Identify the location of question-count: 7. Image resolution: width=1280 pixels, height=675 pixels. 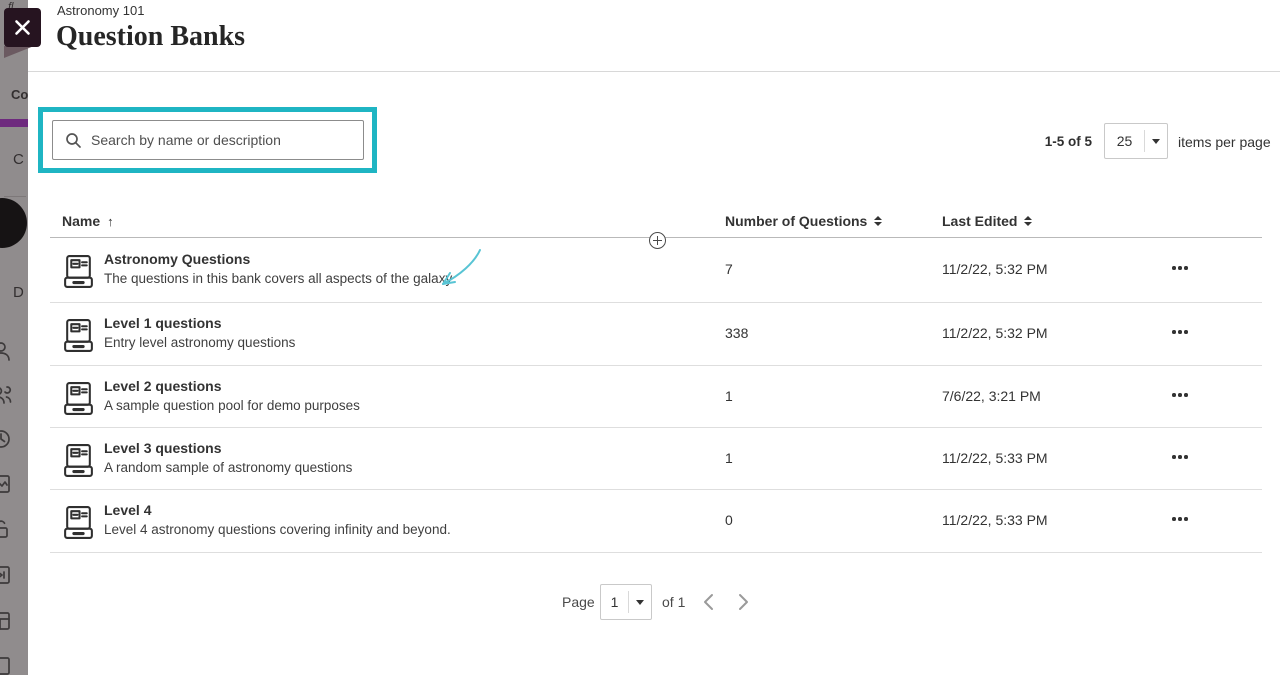
(729, 269).